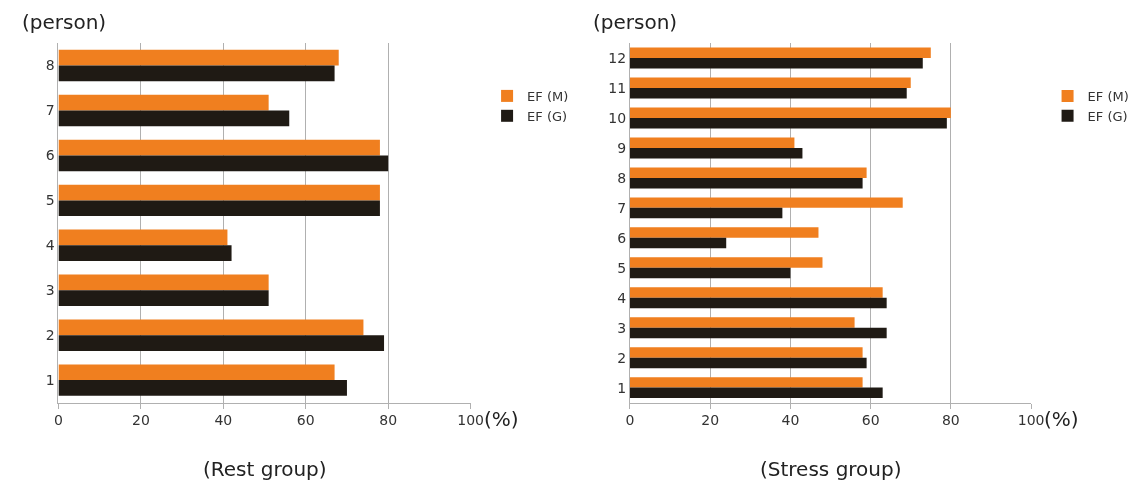 The width and height of the screenshot is (1145, 493). What do you see at coordinates (265, 469) in the screenshot?
I see `text: (Rest group)` at bounding box center [265, 469].